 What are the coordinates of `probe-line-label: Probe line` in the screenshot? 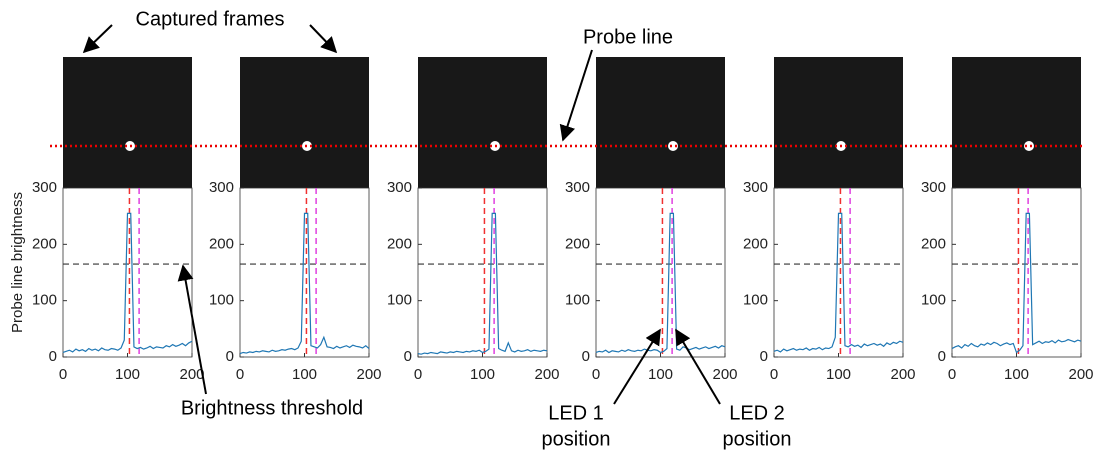 It's located at (628, 37).